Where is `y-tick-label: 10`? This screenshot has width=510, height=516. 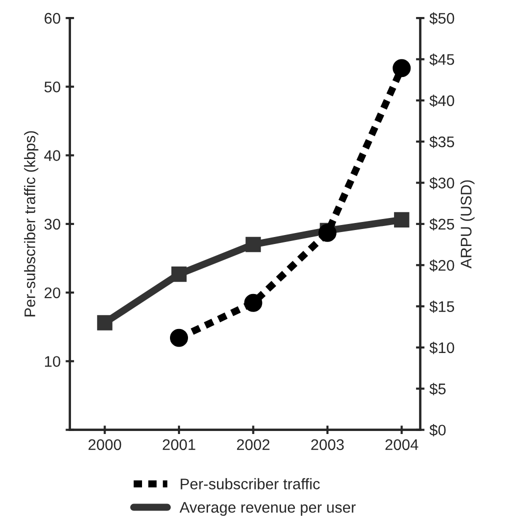
y-tick-label: 10 is located at coordinates (52, 361).